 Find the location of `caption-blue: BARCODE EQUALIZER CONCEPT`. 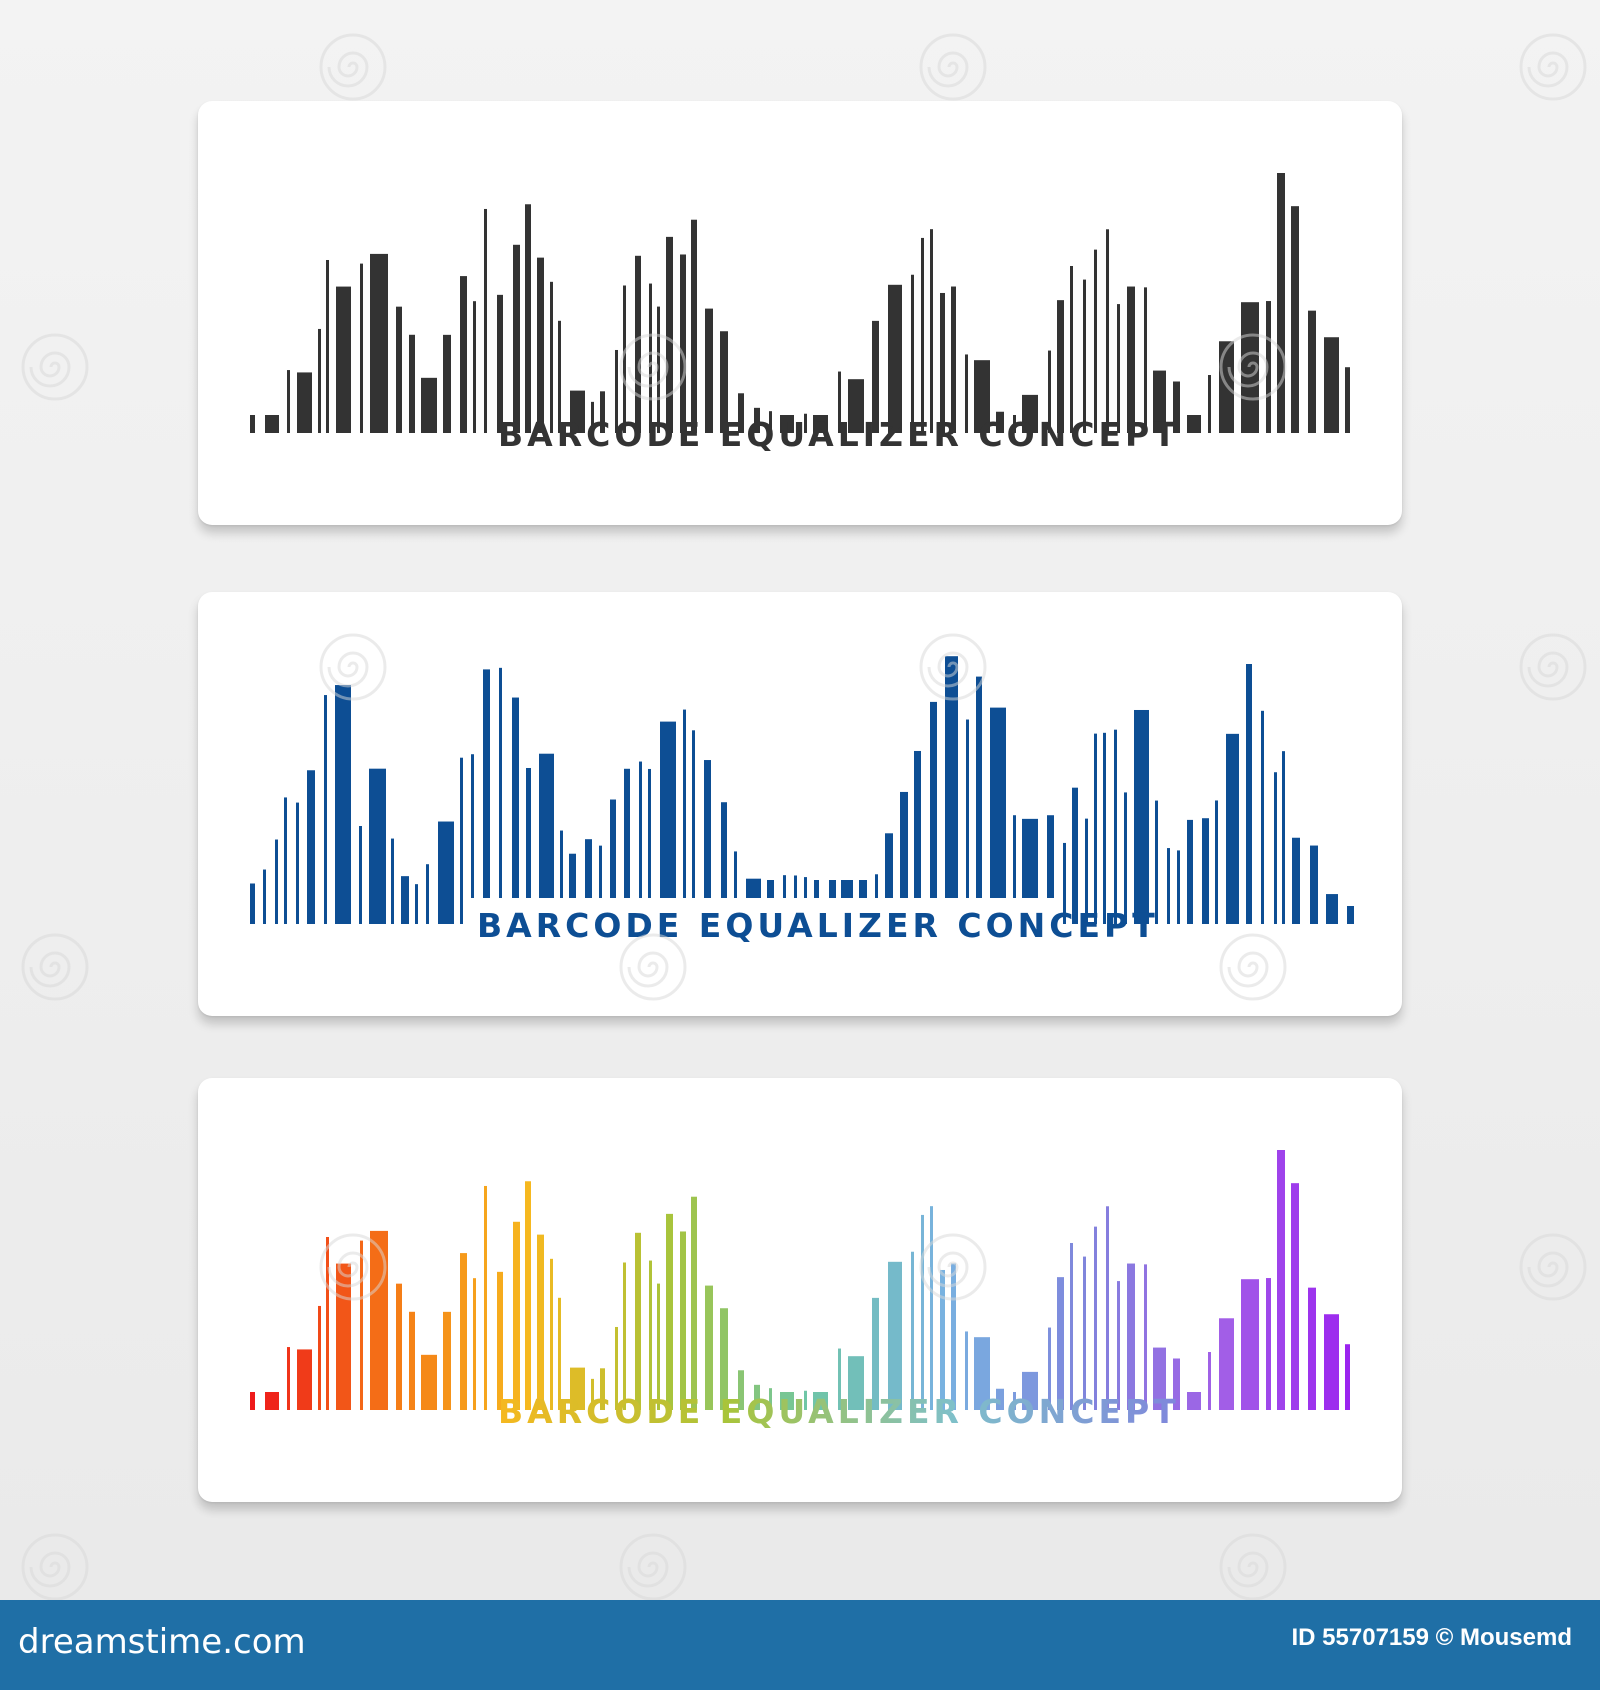

caption-blue: BARCODE EQUALIZER CONCEPT is located at coordinates (818, 925).